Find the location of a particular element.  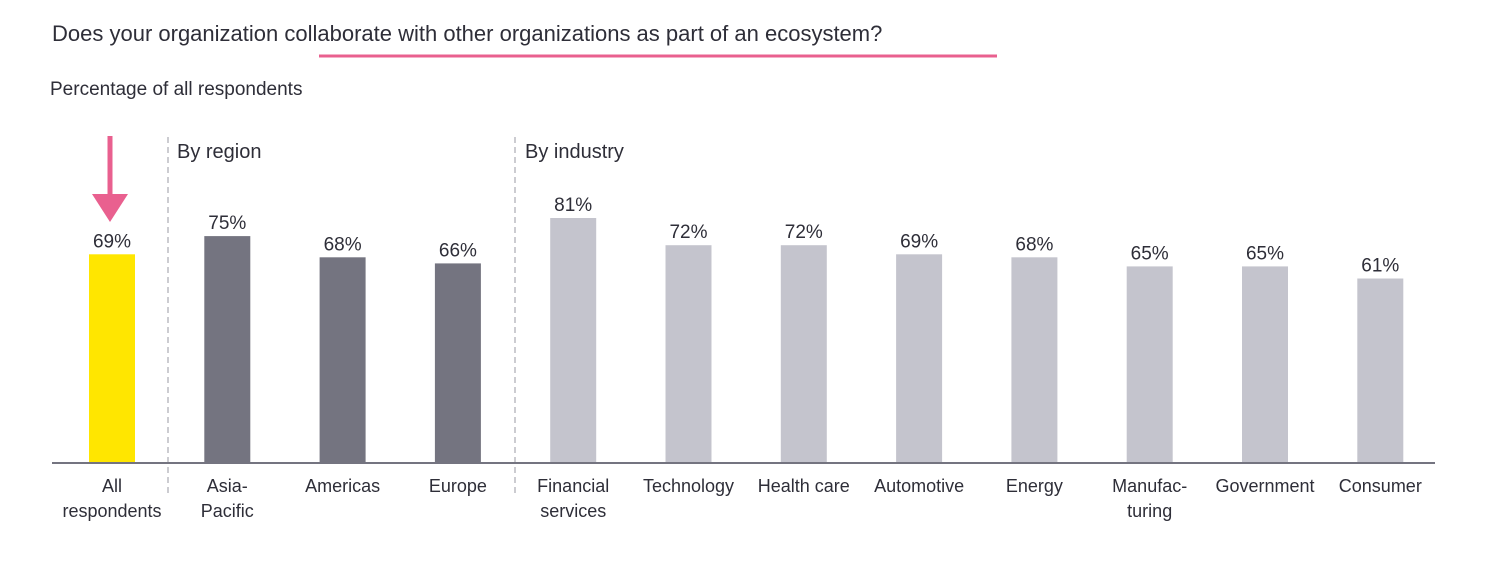

category-label: turing is located at coordinates (1149, 511).